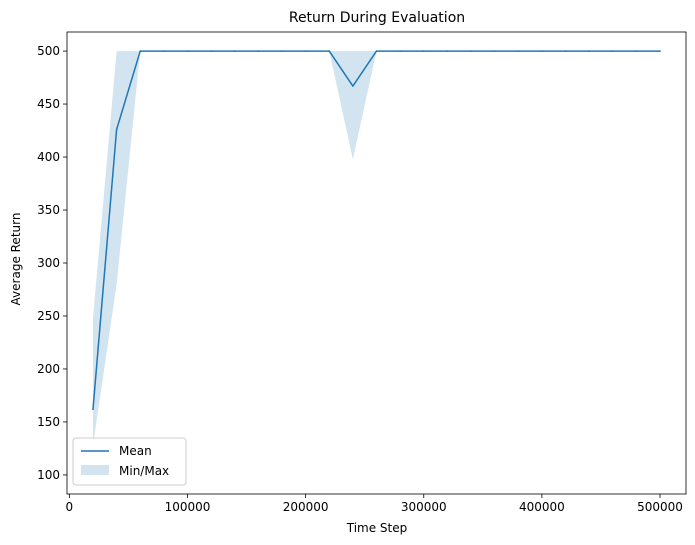 This screenshot has width=695, height=545. Describe the element at coordinates (48, 210) in the screenshot. I see `y-tick-label: 350` at that location.